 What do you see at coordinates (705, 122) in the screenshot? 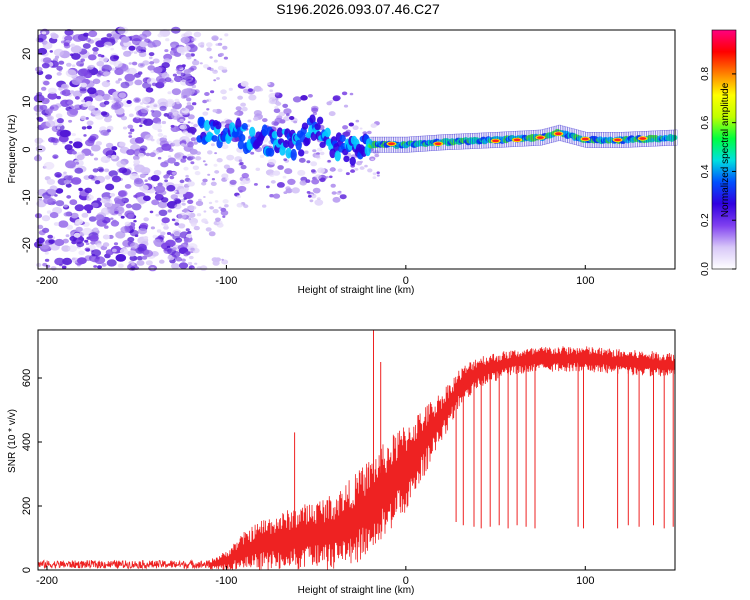
I see `colorbar-tick-label: 0.6` at bounding box center [705, 122].